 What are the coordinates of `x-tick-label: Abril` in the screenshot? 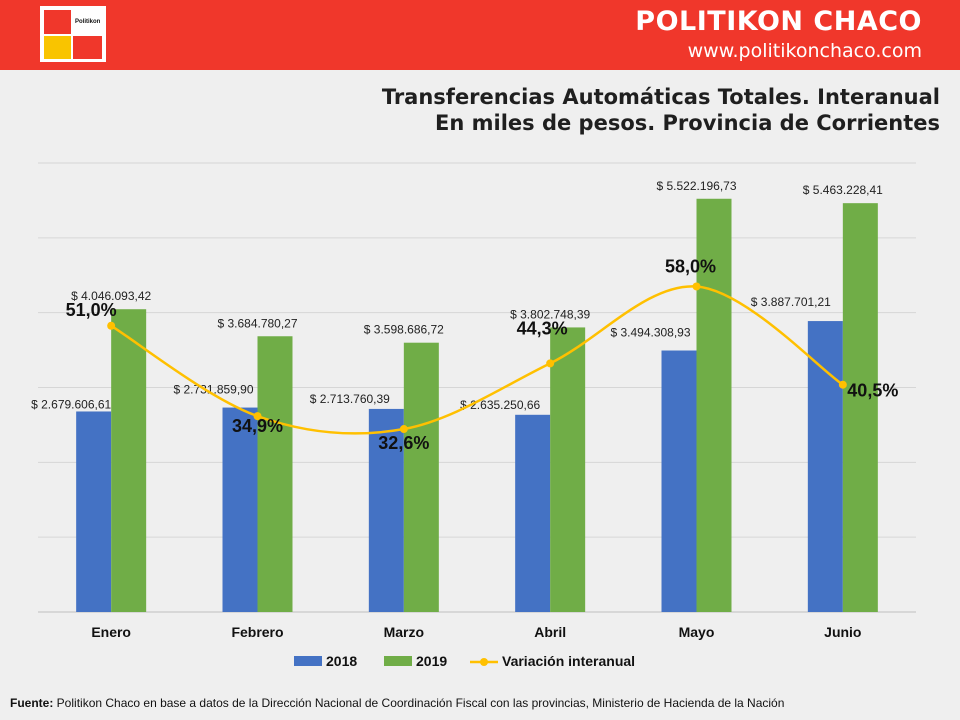 It's located at (550, 632).